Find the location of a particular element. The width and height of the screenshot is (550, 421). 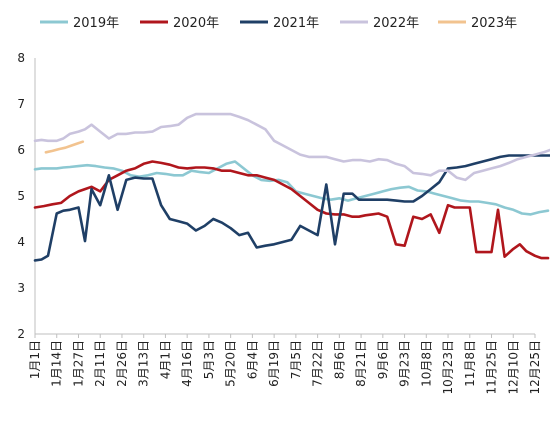

x-tick-label: 11月25日 is located at coordinates (492, 367).